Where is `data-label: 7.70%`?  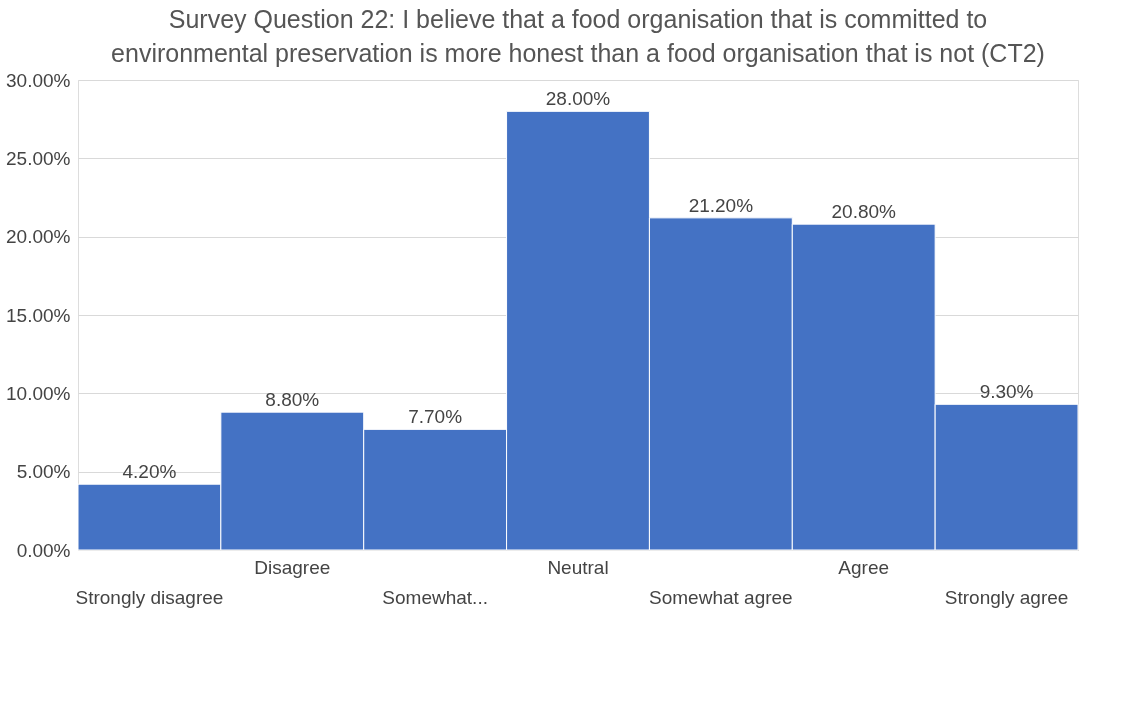 data-label: 7.70% is located at coordinates (435, 417).